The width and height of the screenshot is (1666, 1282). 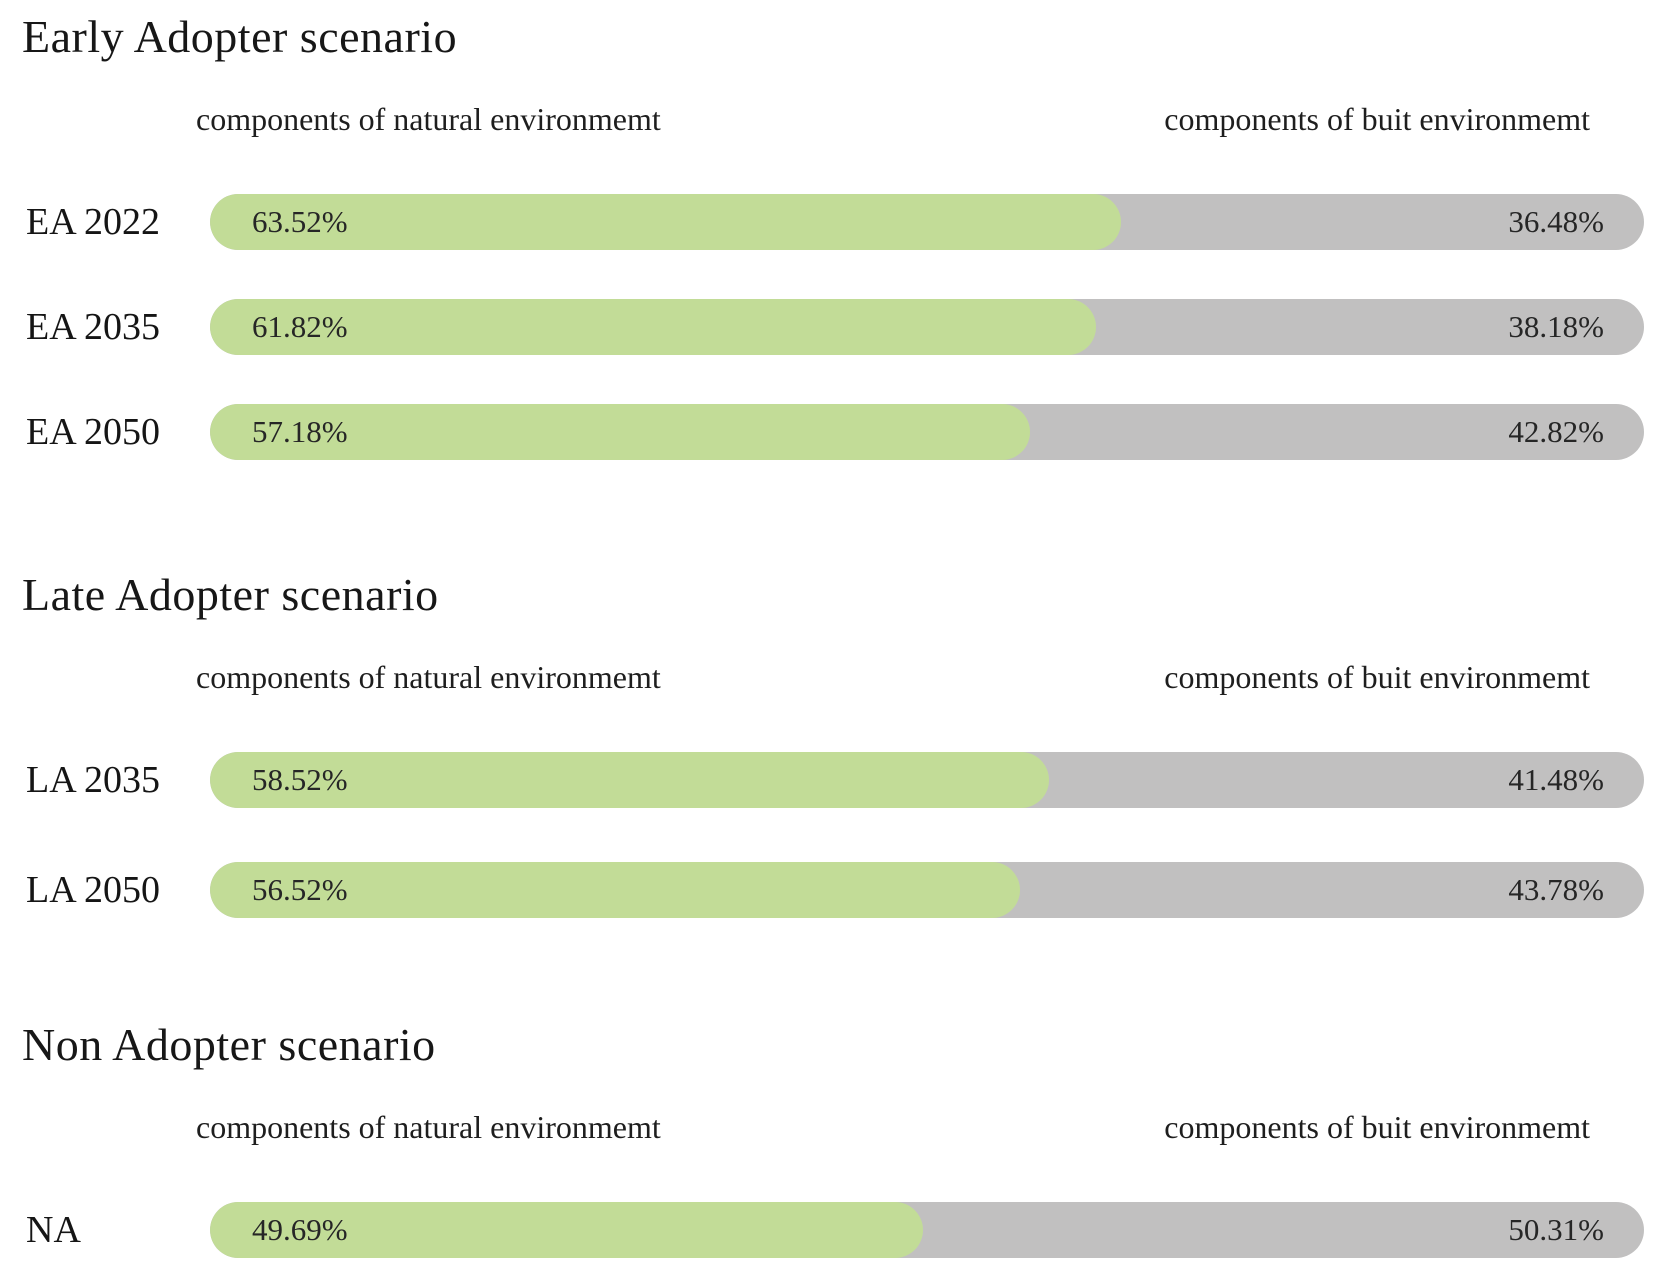 I want to click on section-title: Late Adopter scenario, so click(x=230, y=594).